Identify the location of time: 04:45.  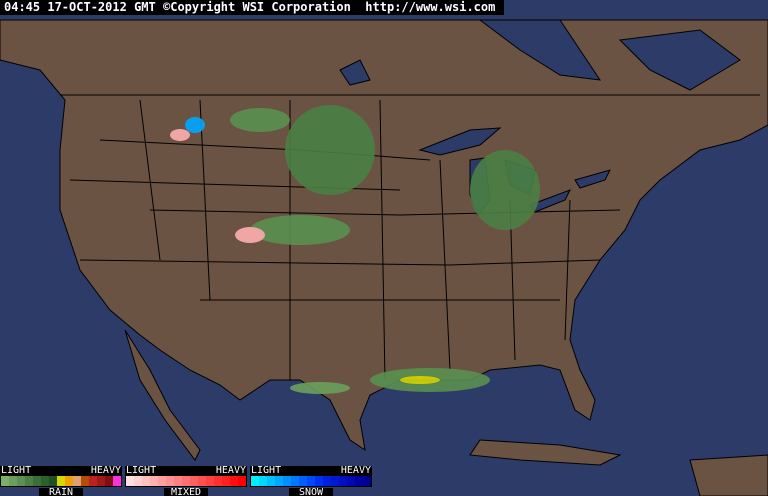
(22, 7).